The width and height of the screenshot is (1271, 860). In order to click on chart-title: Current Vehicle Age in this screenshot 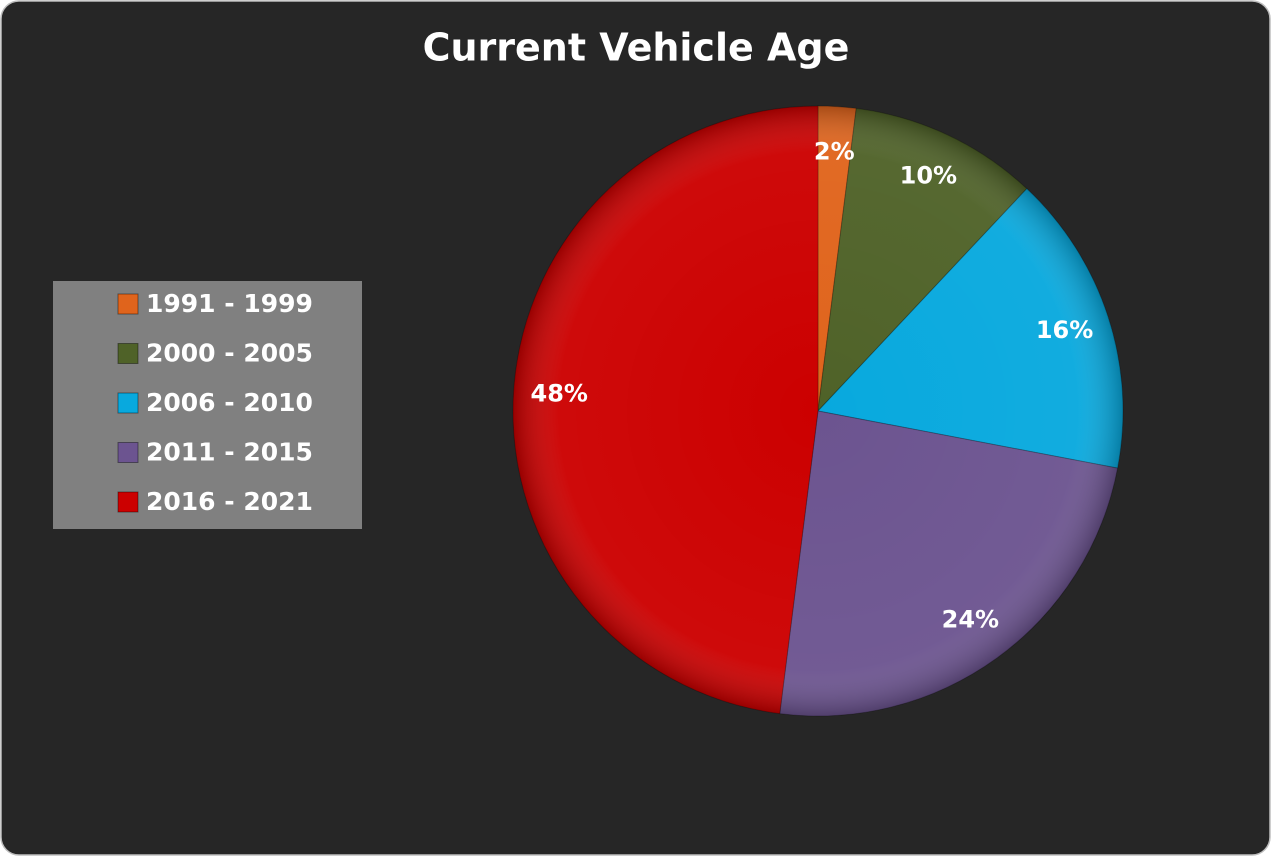, I will do `click(636, 48)`.